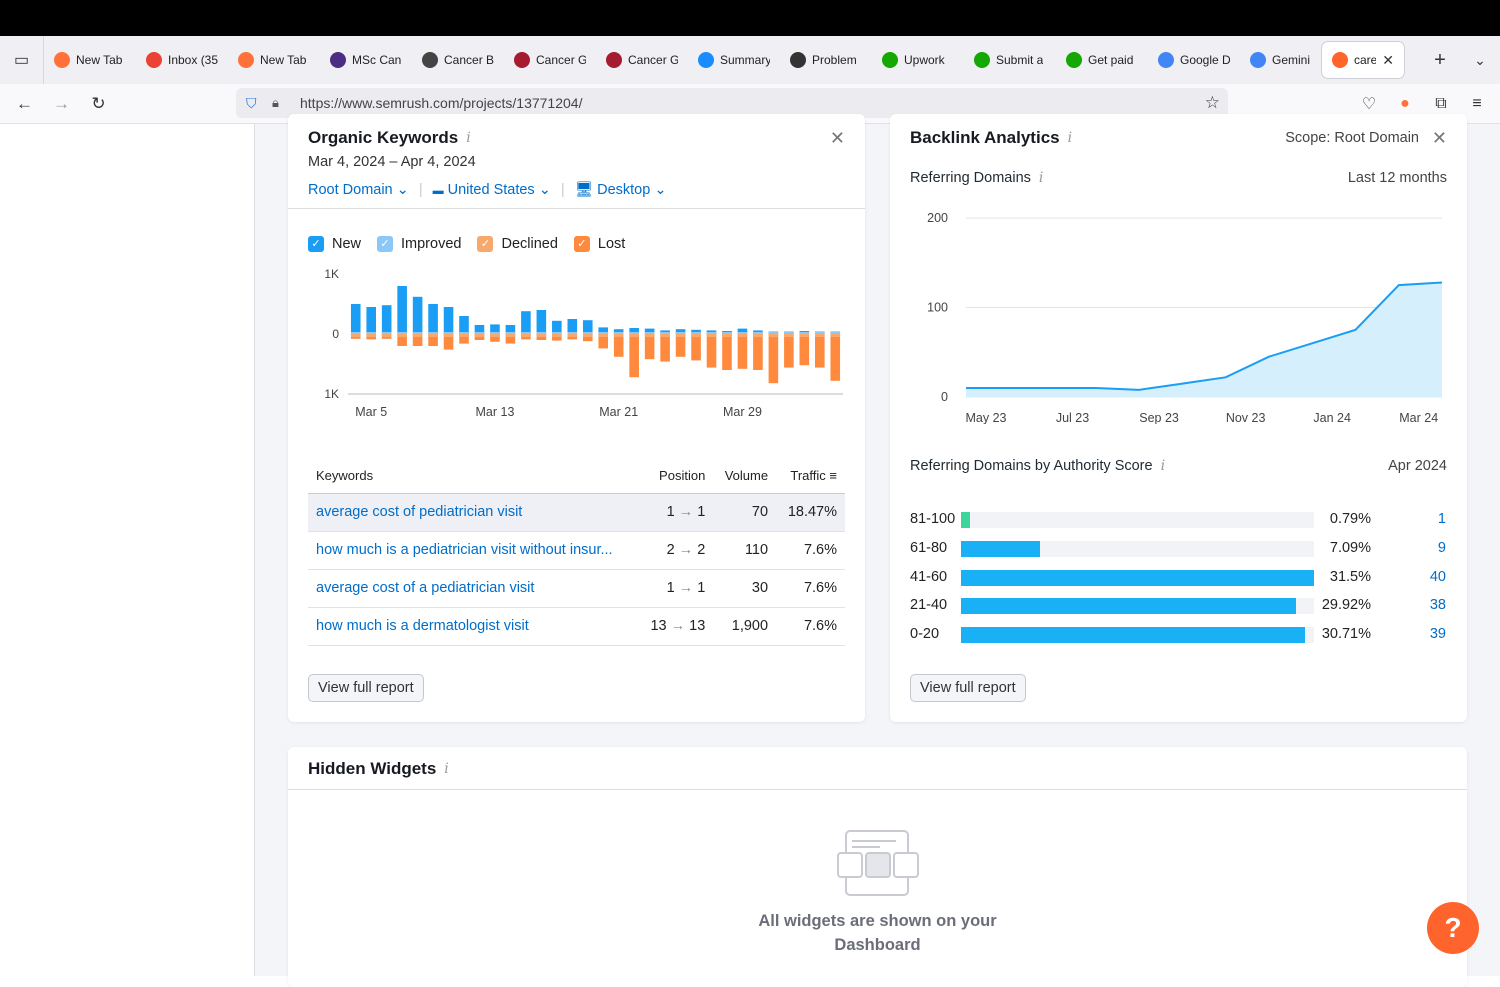 The image size is (1500, 987). Describe the element at coordinates (1480, 59) in the screenshot. I see `list-all-tabs-icon: ⌄` at that location.